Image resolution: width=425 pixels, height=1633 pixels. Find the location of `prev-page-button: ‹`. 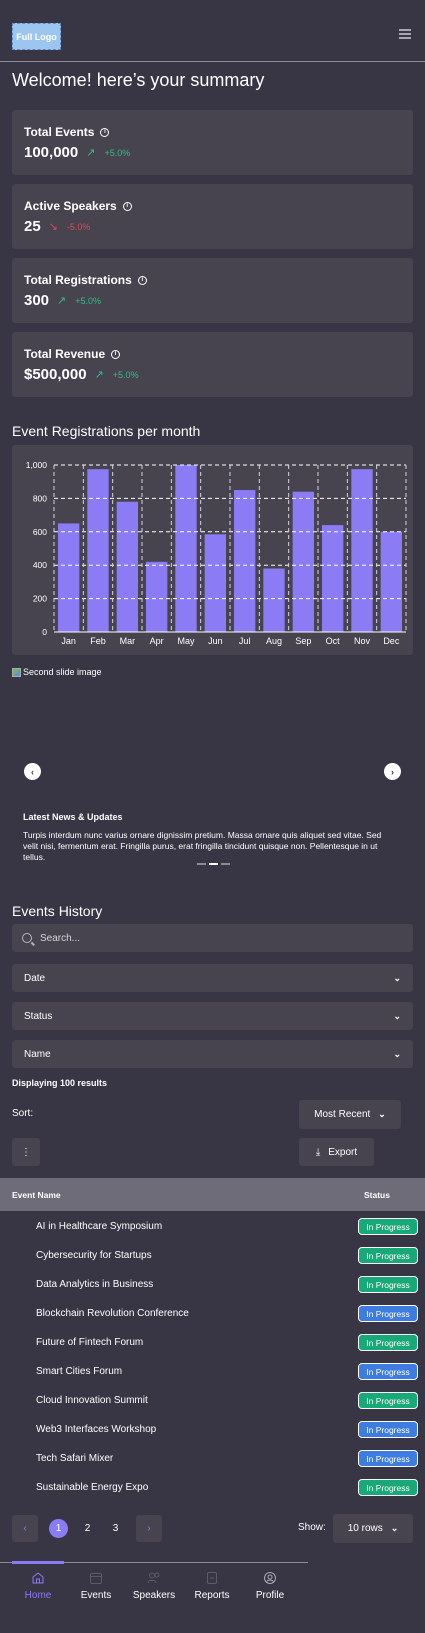

prev-page-button: ‹ is located at coordinates (25, 1528).